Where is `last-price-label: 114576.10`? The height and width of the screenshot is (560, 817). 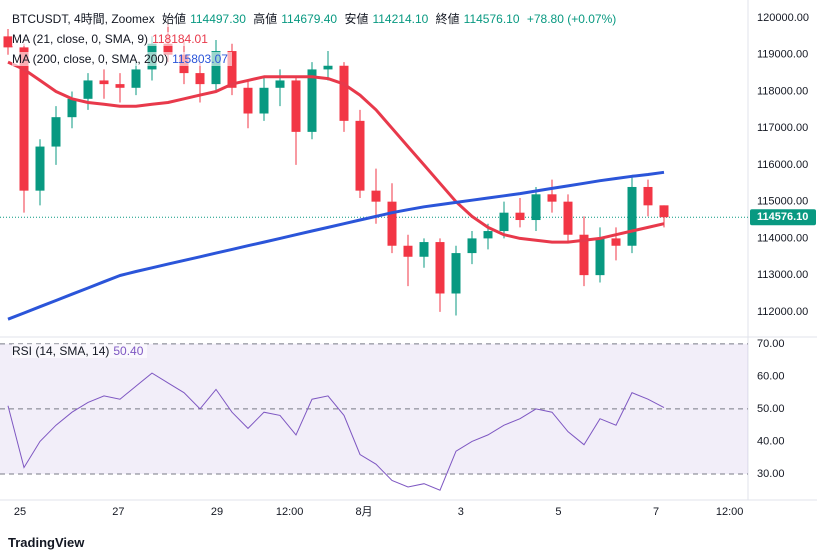
last-price-label: 114576.10 is located at coordinates (782, 217).